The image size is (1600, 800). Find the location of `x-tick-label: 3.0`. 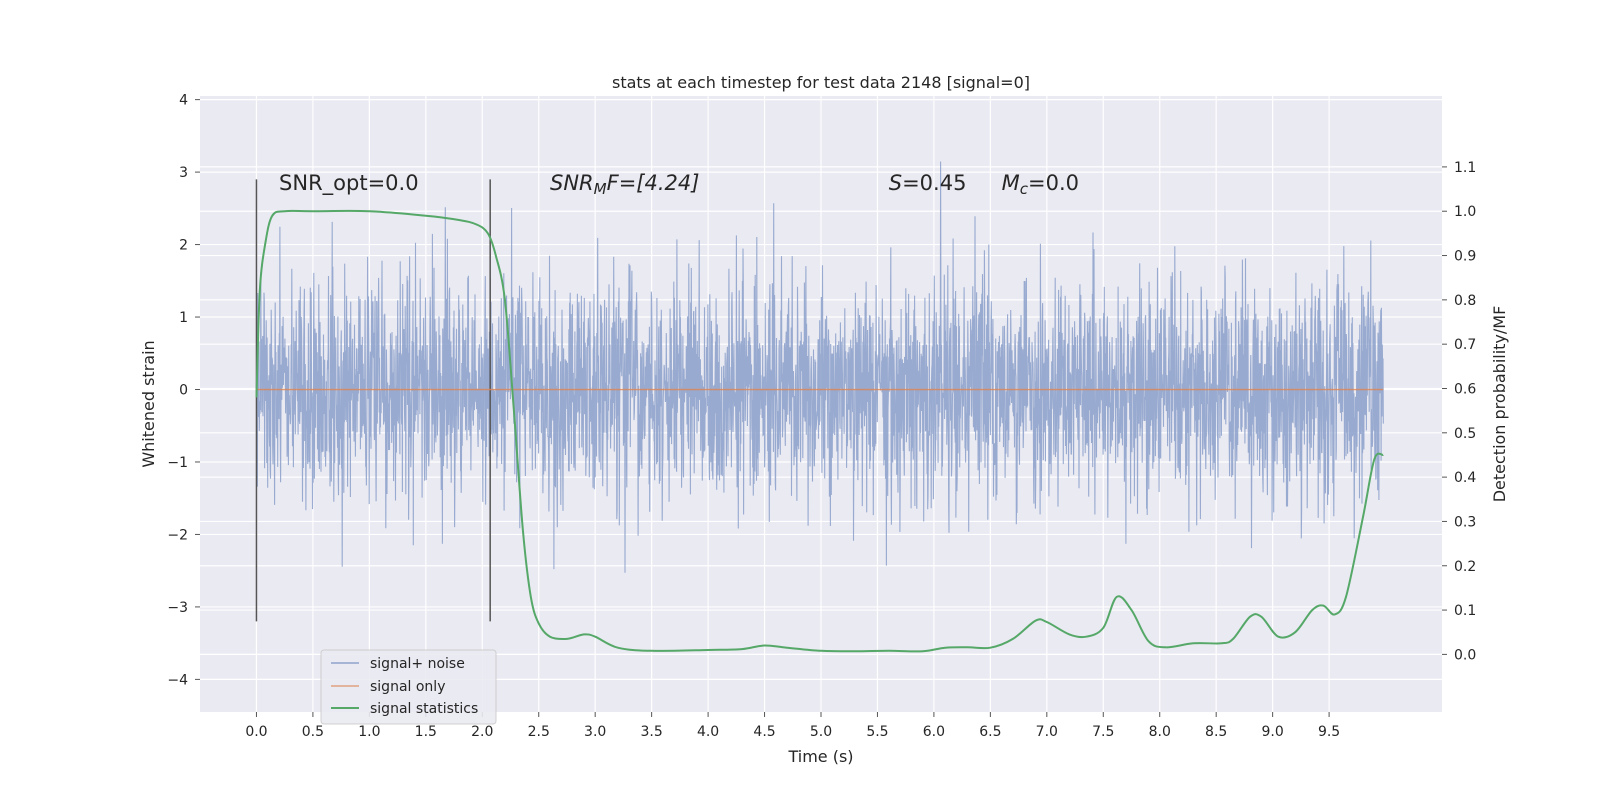

x-tick-label: 3.0 is located at coordinates (595, 732).